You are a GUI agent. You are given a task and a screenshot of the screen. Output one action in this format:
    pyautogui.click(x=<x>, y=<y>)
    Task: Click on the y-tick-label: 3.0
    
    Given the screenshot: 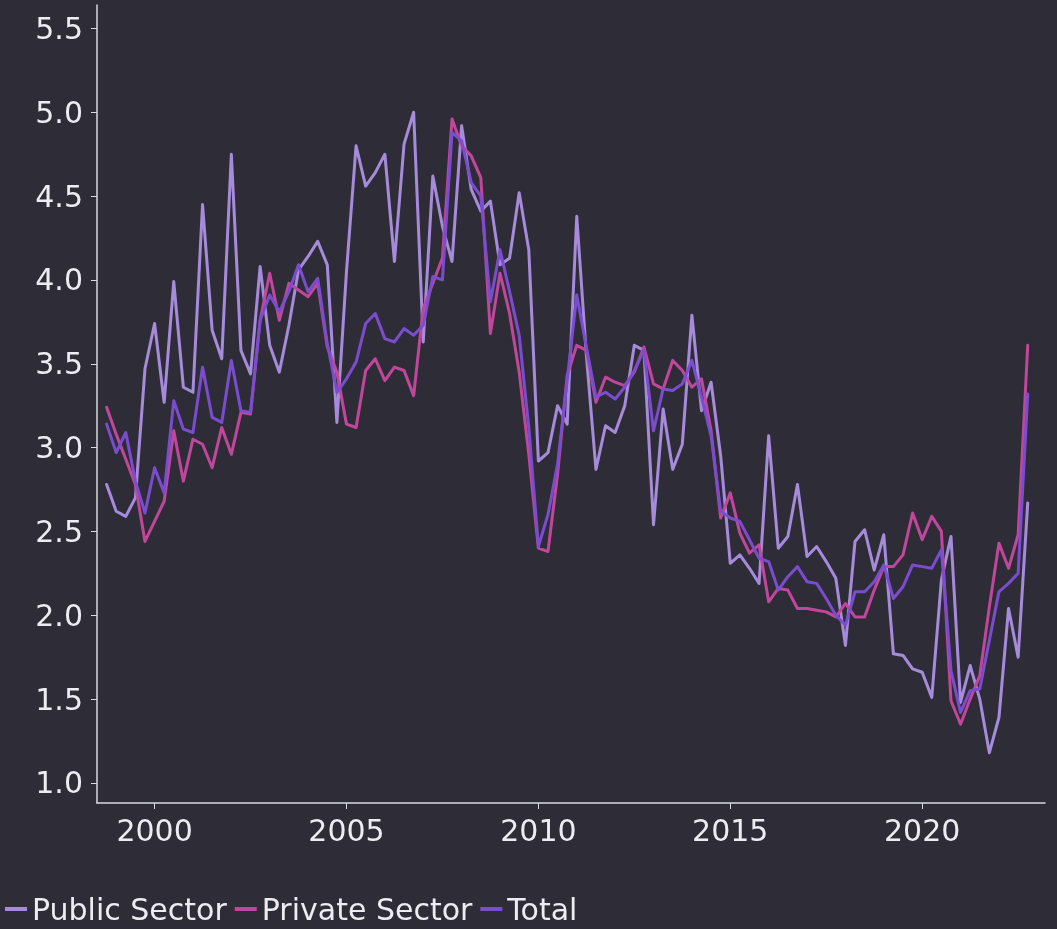 What is the action you would take?
    pyautogui.click(x=59, y=448)
    